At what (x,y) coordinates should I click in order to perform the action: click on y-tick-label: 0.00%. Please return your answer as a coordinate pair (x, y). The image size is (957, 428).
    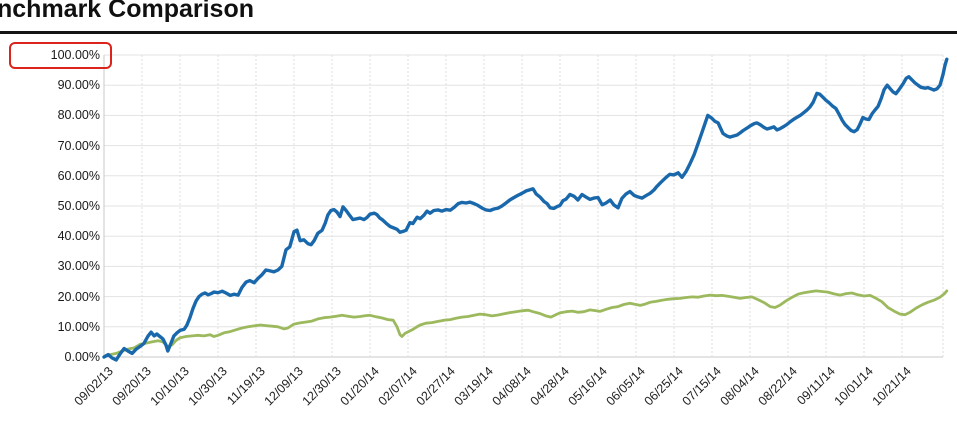
    Looking at the image, I should click on (82, 357).